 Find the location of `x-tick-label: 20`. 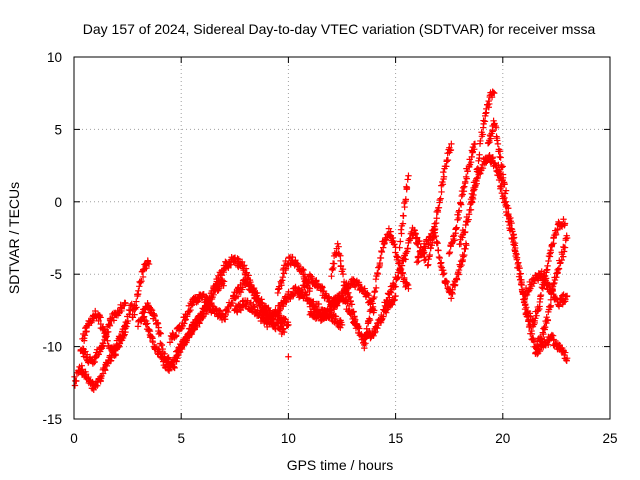

x-tick-label: 20 is located at coordinates (502, 438).